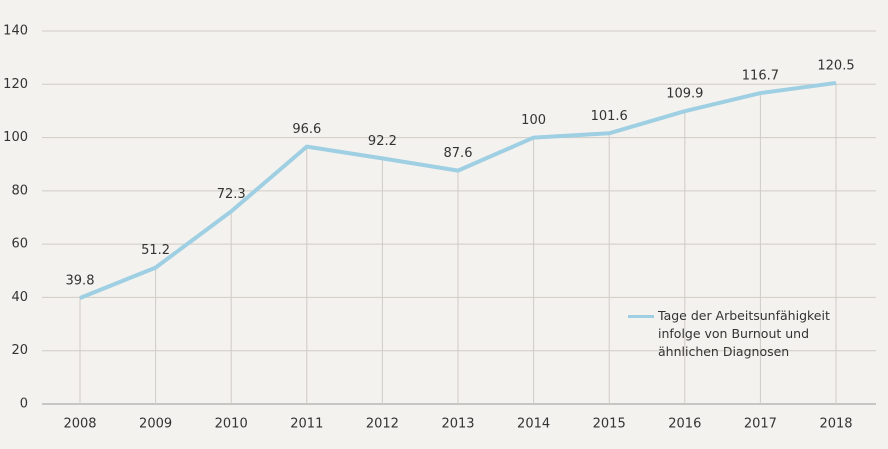 The width and height of the screenshot is (888, 449). I want to click on x-tick-label: 2018, so click(835, 424).